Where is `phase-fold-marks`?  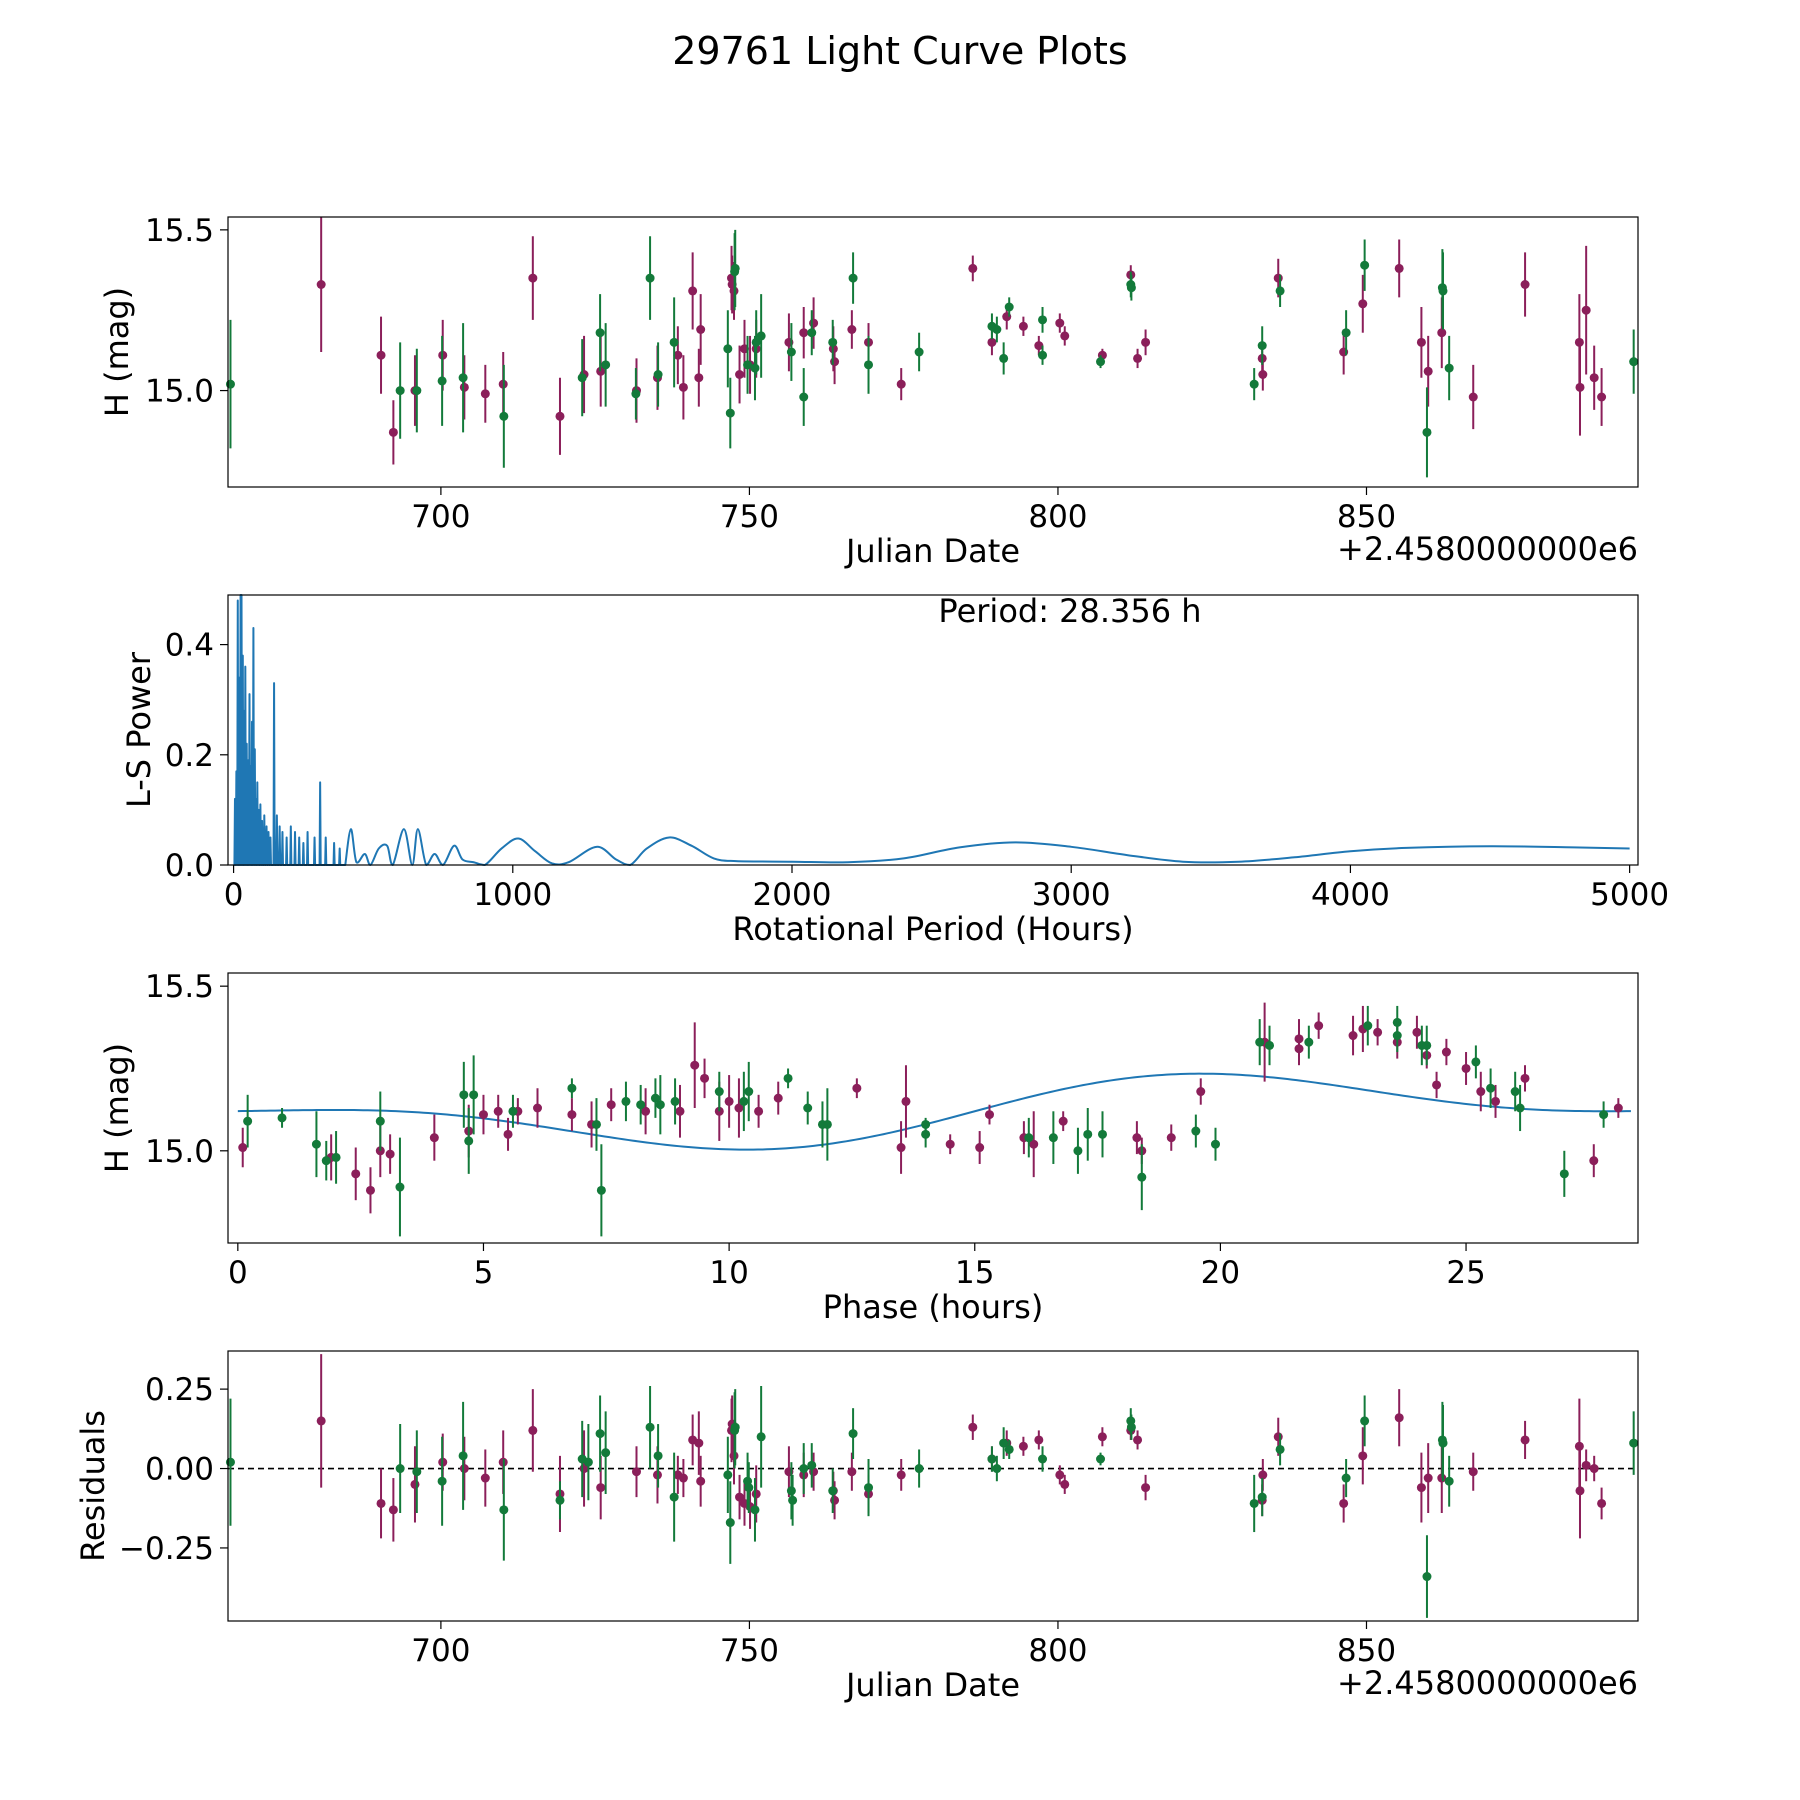
phase-fold-marks is located at coordinates (934, 1119).